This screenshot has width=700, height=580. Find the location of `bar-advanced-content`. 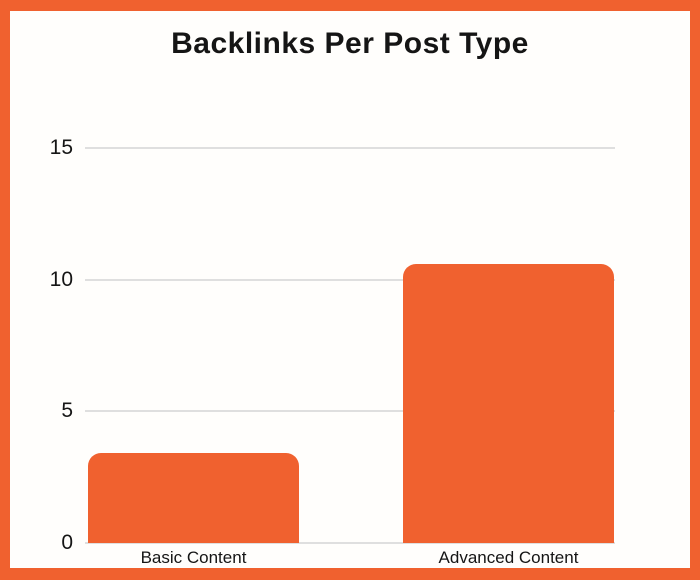

bar-advanced-content is located at coordinates (508, 403).